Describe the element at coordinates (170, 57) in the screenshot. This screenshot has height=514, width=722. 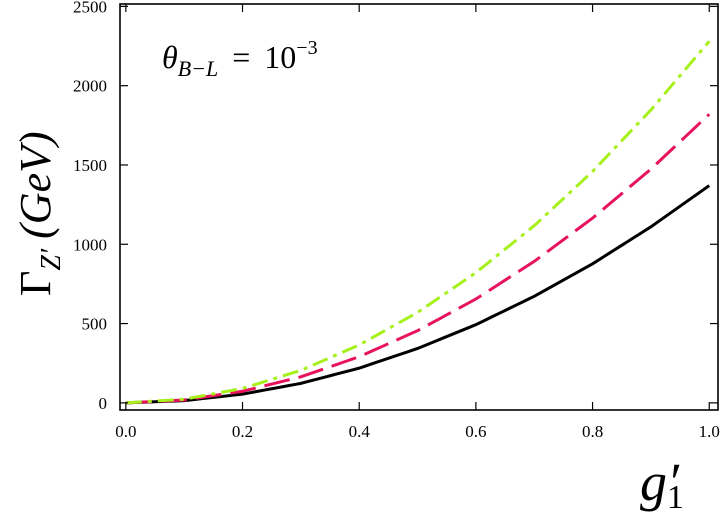
I see `annotation-symbol: θ` at that location.